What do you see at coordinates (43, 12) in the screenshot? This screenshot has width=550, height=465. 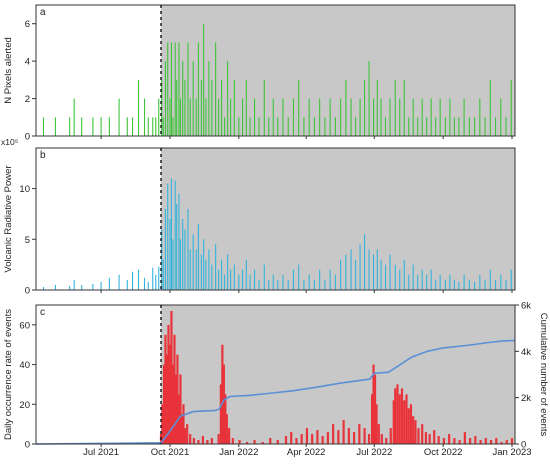 I see `panel-letter: a` at bounding box center [43, 12].